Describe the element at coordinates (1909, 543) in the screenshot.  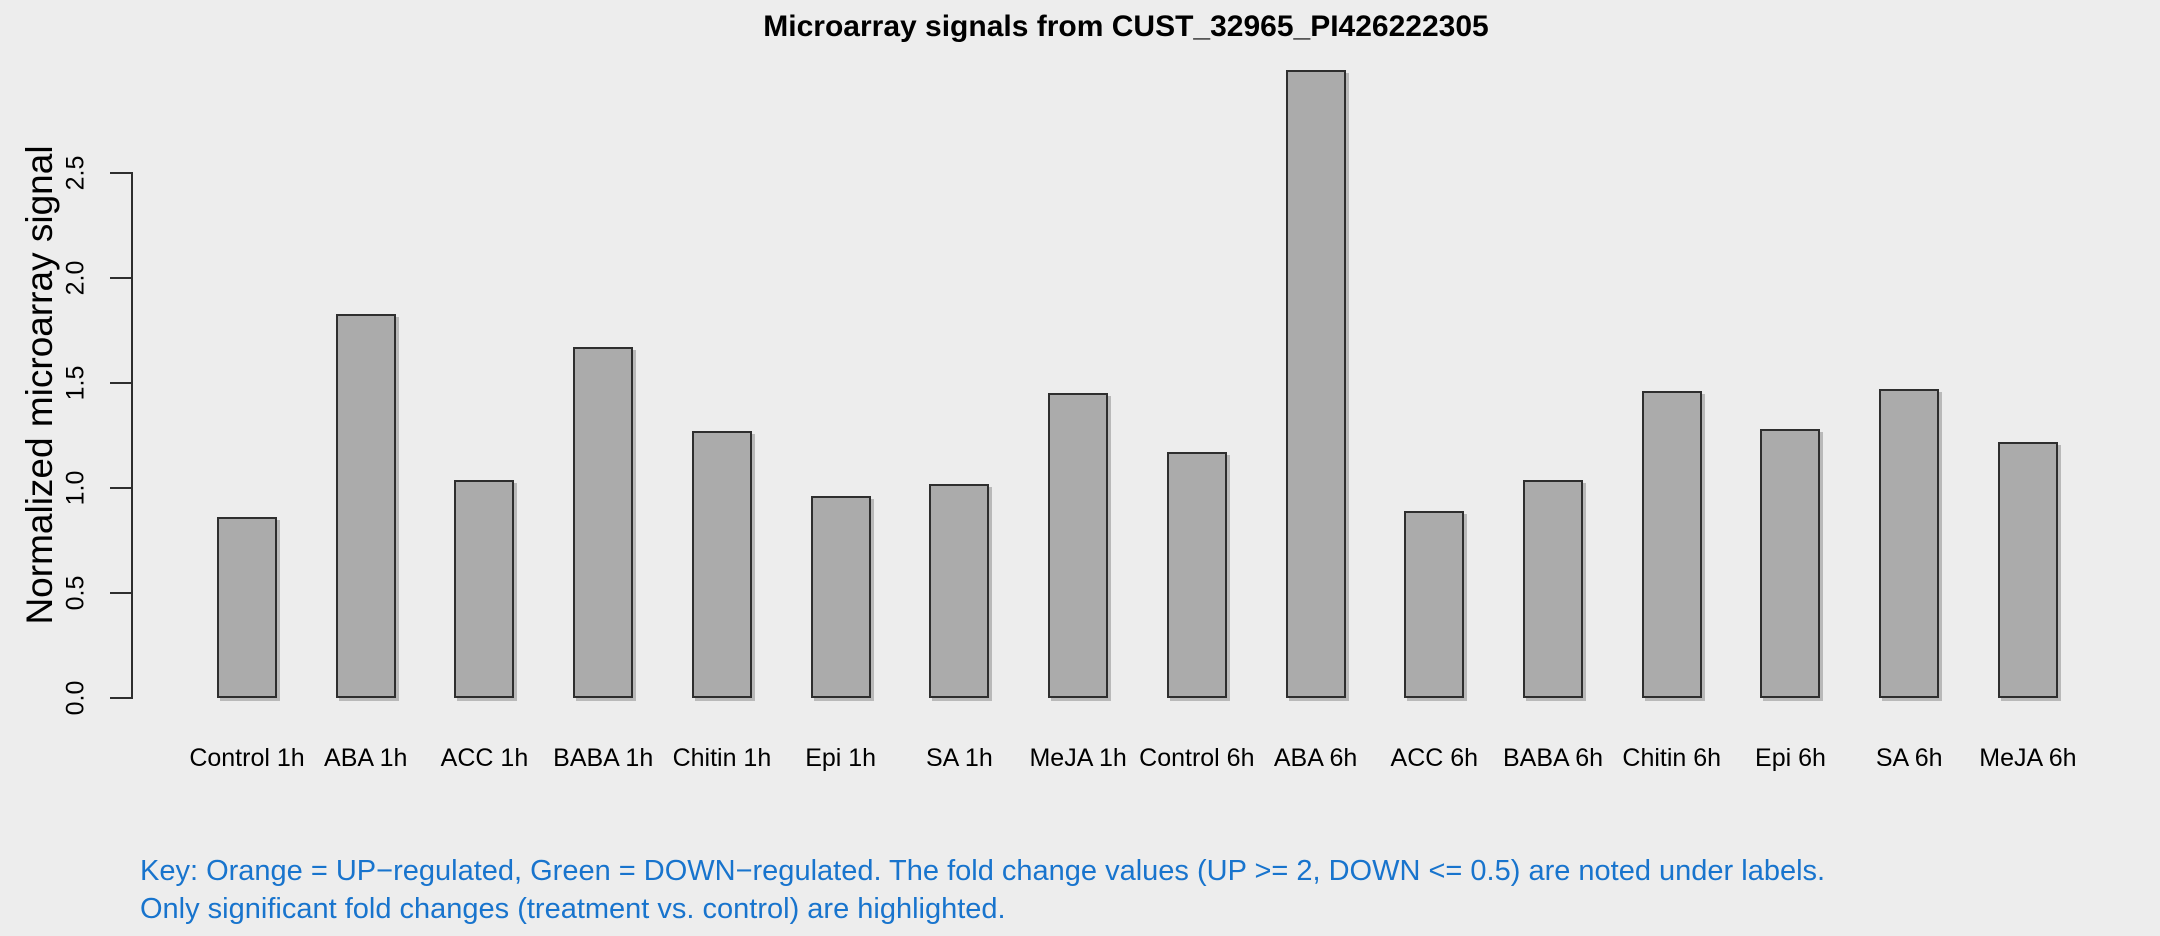
I see `bar-sa-6h` at that location.